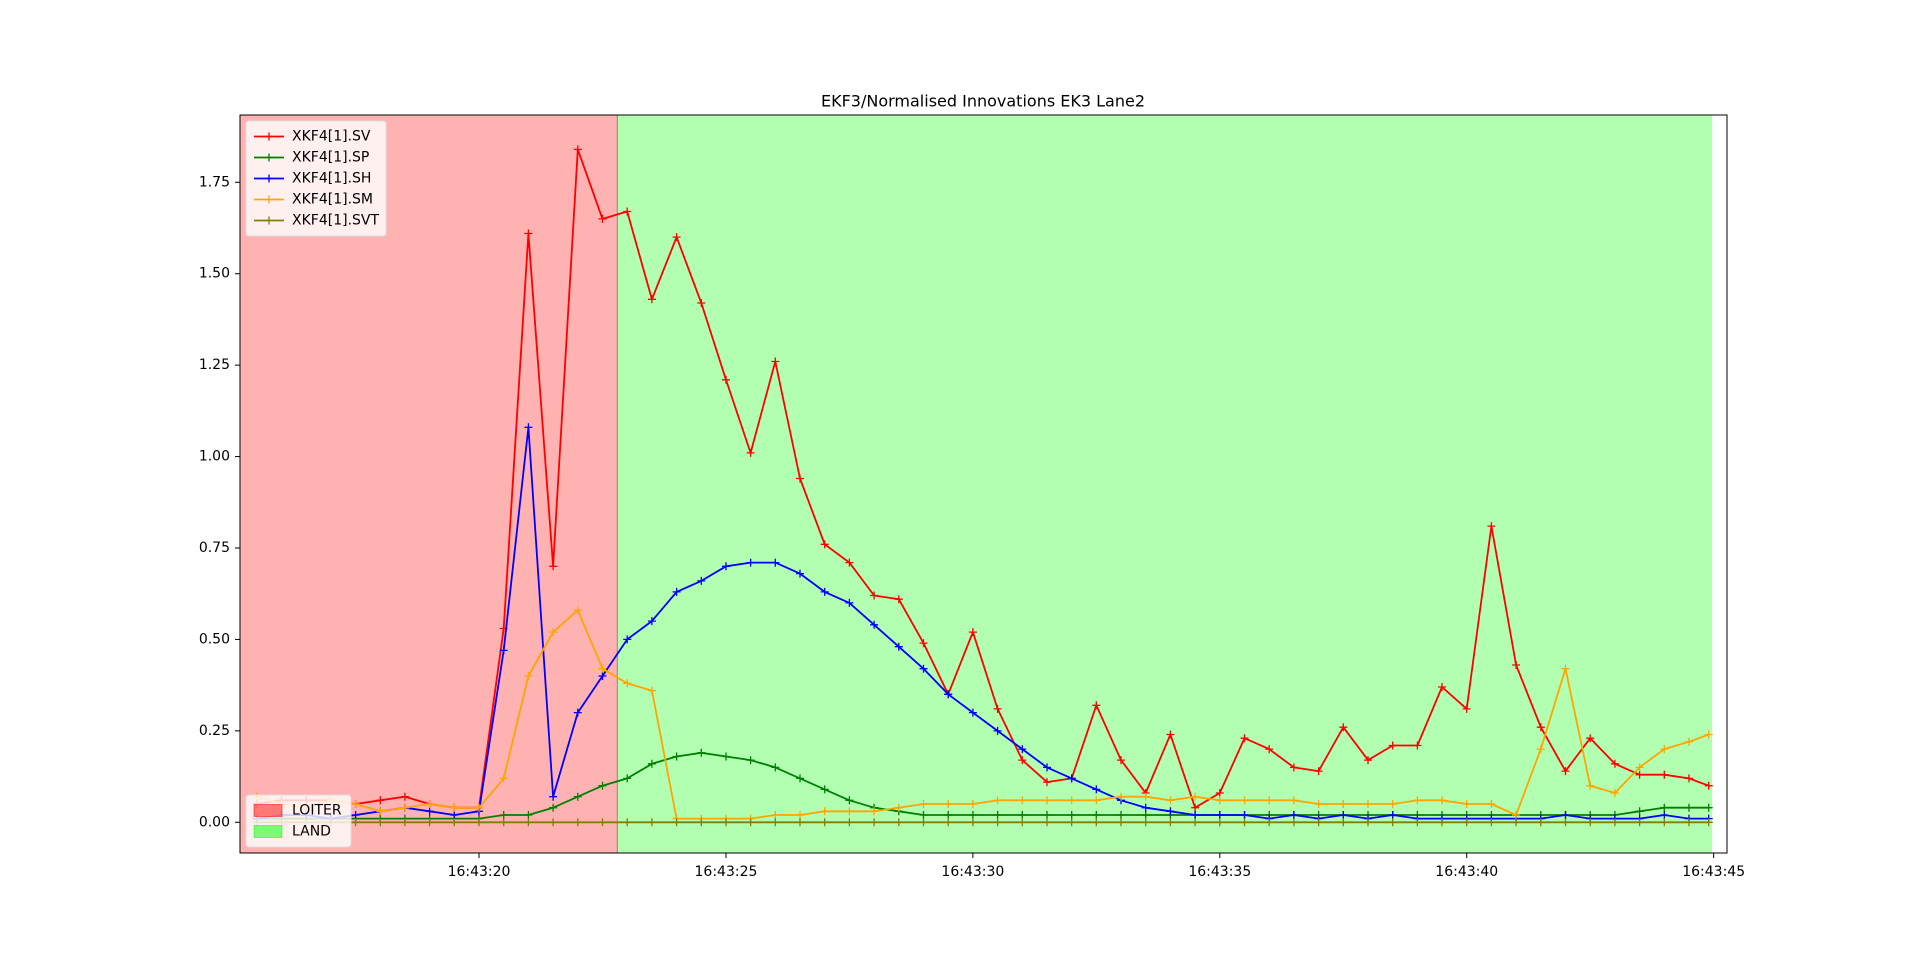 The width and height of the screenshot is (1920, 960). I want to click on legend: LOITER LAND, so click(298, 821).